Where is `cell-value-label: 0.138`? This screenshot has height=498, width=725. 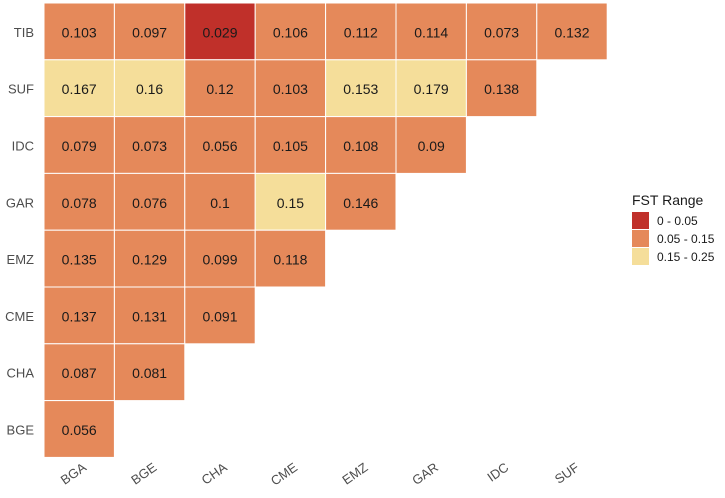
cell-value-label: 0.138 is located at coordinates (501, 89).